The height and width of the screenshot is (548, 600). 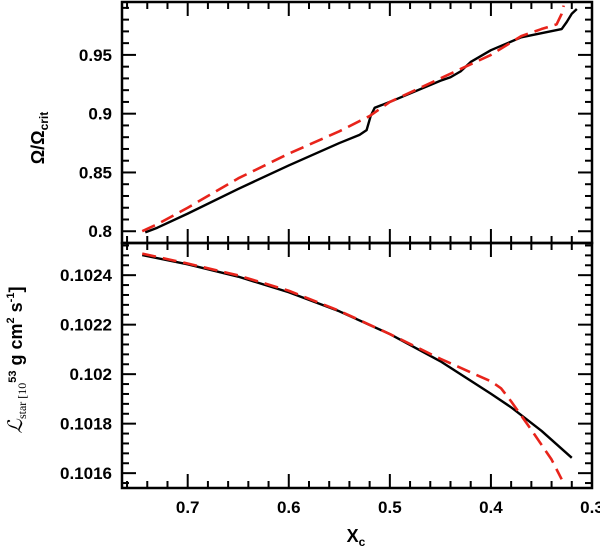 I want to click on bottom-y-tick-label: 0.1016, so click(x=86, y=473).